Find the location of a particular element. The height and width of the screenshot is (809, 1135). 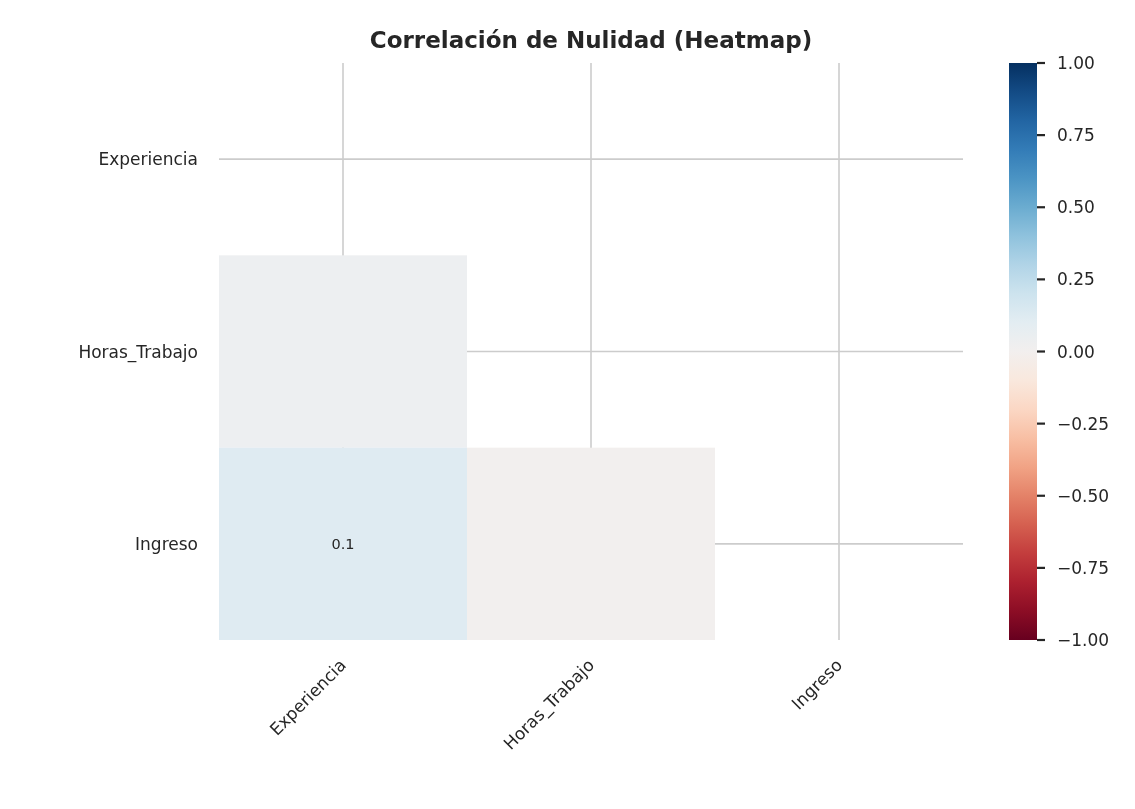

y-tick-label: Horas_Trabajo is located at coordinates (138, 352).